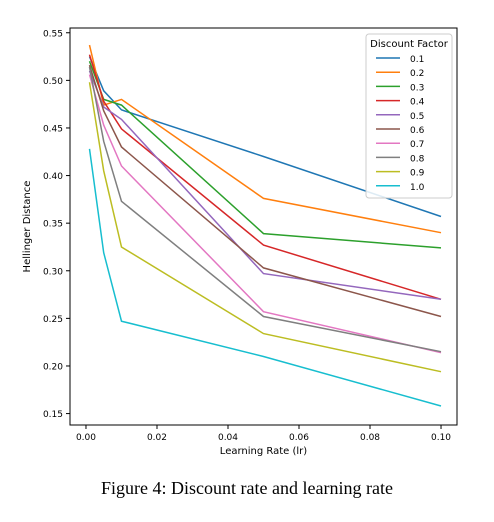  What do you see at coordinates (441, 438) in the screenshot?
I see `x-tick-label: 0.10` at bounding box center [441, 438].